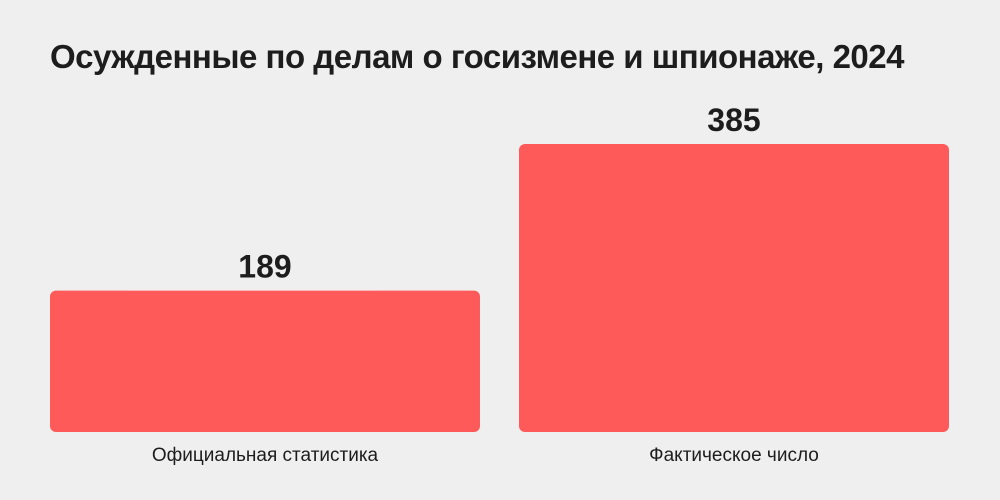  What do you see at coordinates (733, 120) in the screenshot?
I see `value-label-2: 385` at bounding box center [733, 120].